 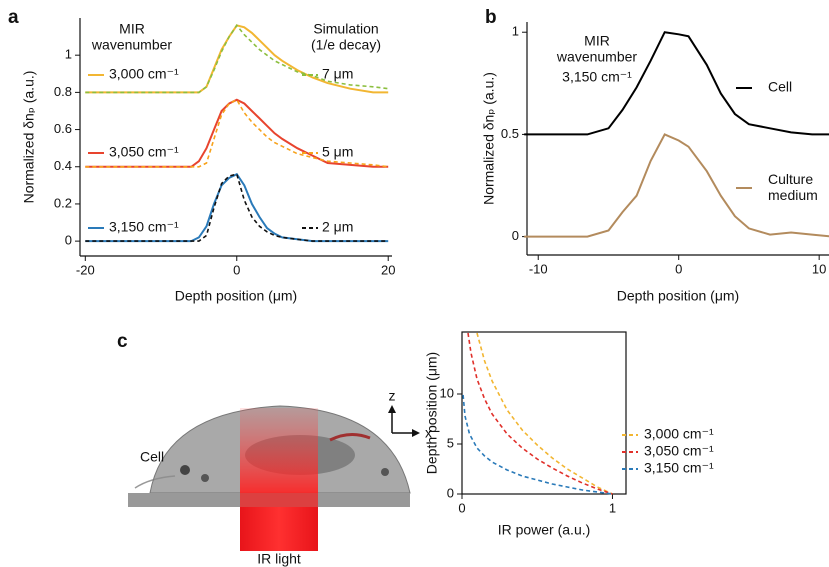 I want to click on y-tick-label: 0.4, so click(x=63, y=165).